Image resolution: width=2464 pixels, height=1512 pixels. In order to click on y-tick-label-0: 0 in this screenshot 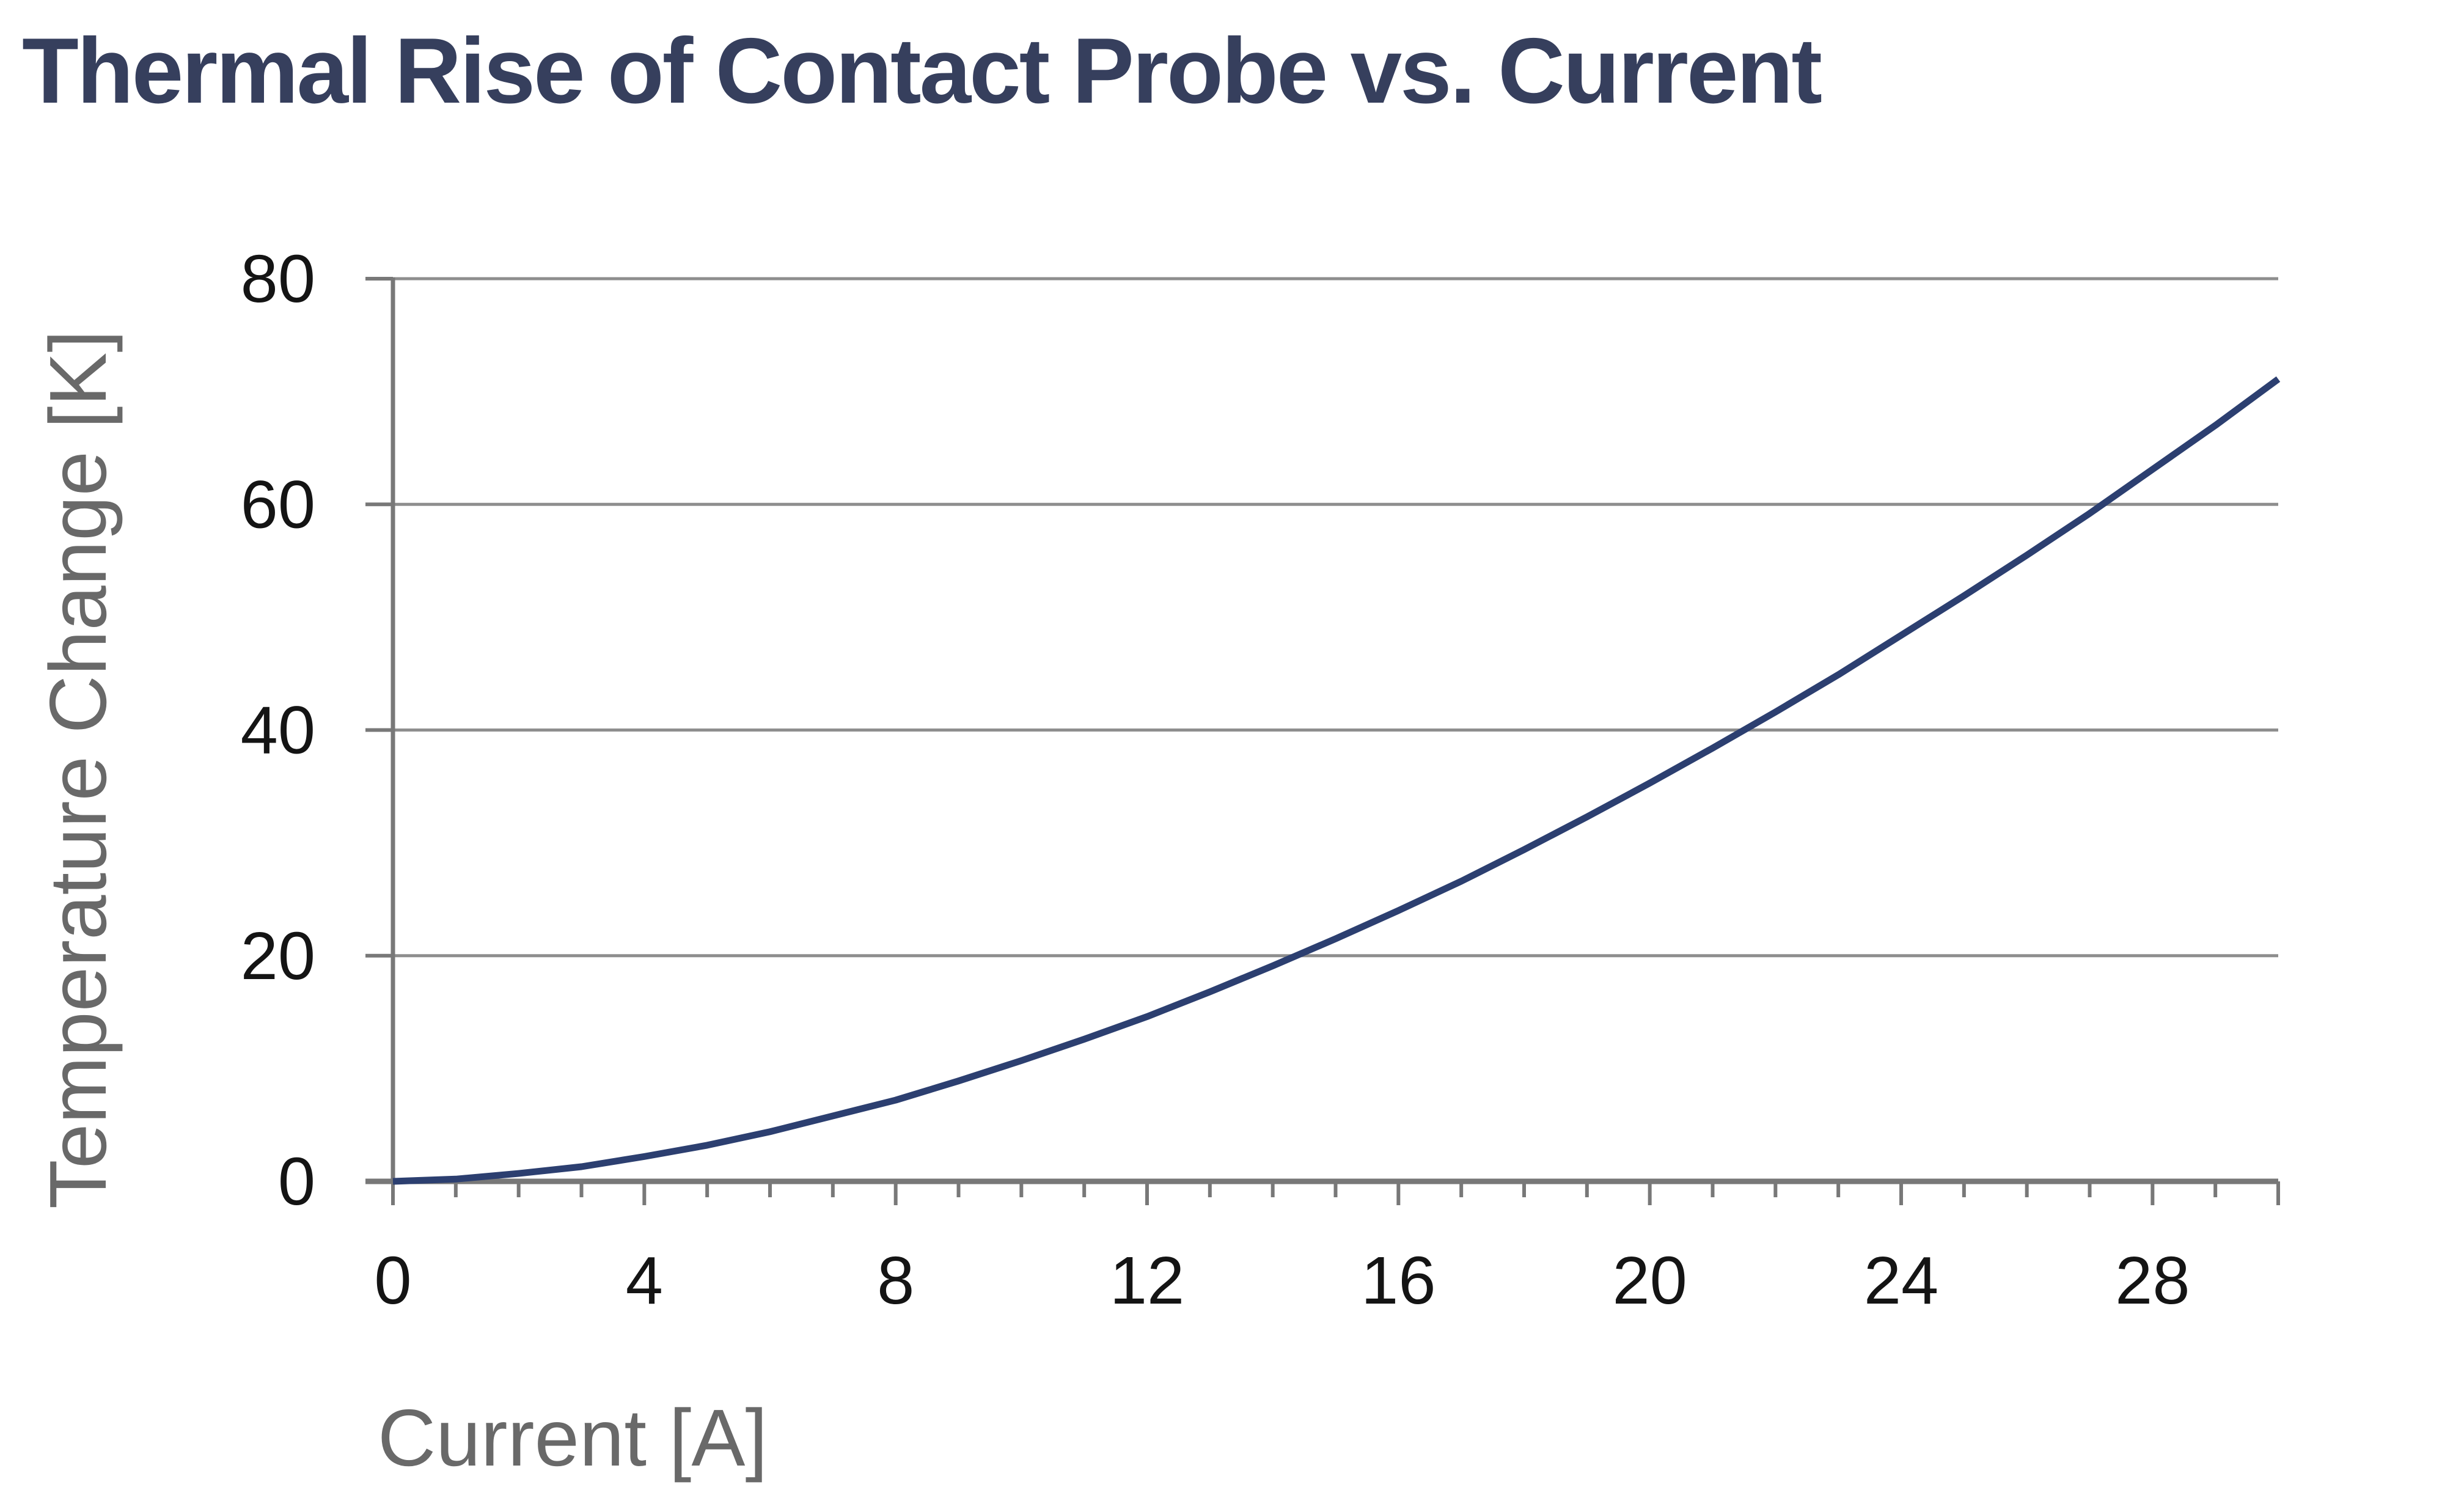, I will do `click(296, 1181)`.